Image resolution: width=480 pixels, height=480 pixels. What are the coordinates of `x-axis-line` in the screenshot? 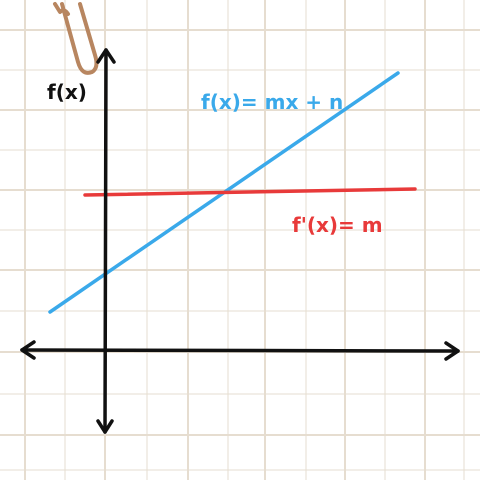 It's located at (240, 350).